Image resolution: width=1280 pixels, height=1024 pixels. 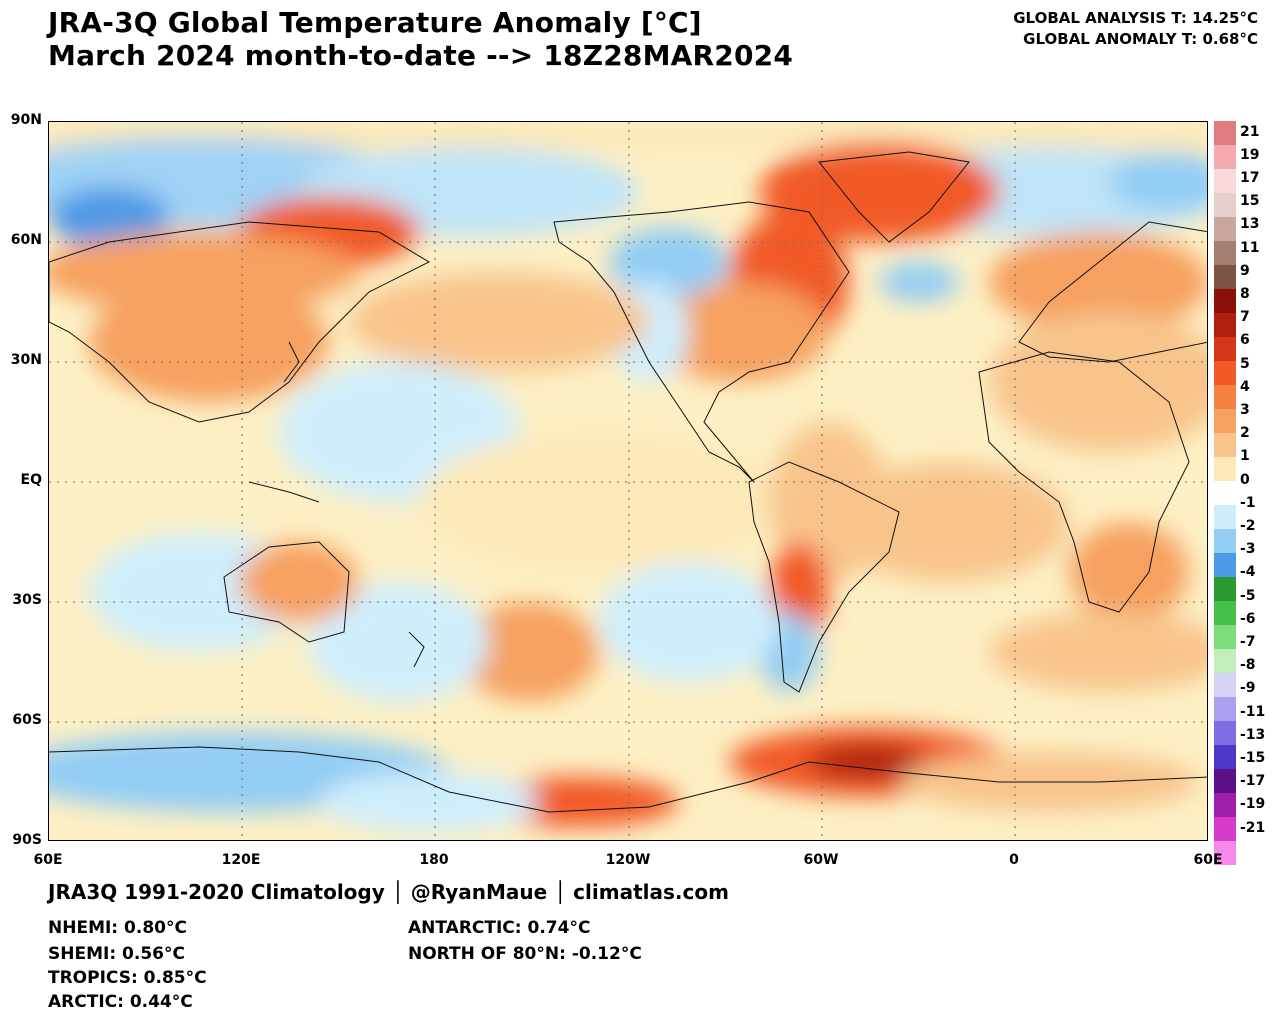 I want to click on colorbar-label: -3, so click(x=1248, y=549).